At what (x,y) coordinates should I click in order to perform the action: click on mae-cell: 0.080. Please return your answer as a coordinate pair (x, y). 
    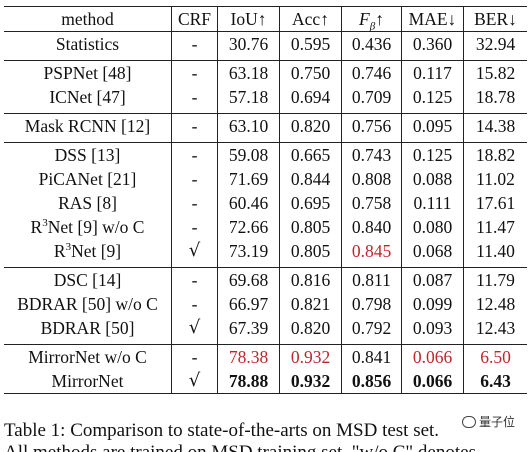
    Looking at the image, I should click on (433, 227).